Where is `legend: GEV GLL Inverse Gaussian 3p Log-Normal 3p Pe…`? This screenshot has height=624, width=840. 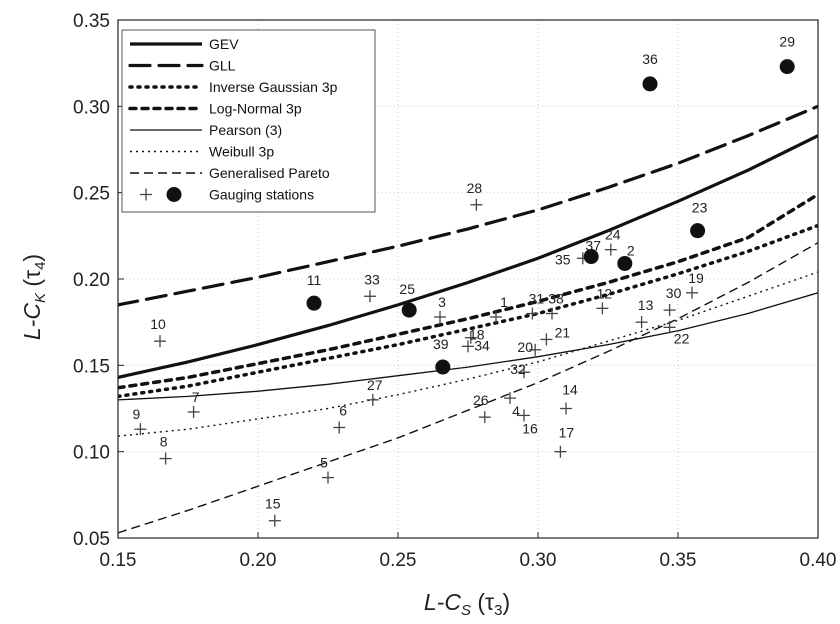 legend: GEV GLL Inverse Gaussian 3p Log-Normal 3p Pe… is located at coordinates (248, 121).